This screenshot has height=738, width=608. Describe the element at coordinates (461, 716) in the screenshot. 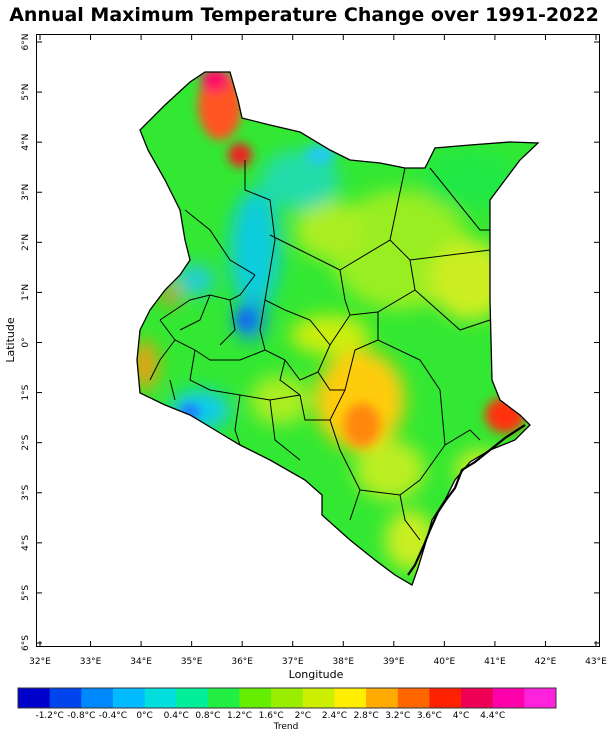

I see `colorbar-label: 4°C` at that location.